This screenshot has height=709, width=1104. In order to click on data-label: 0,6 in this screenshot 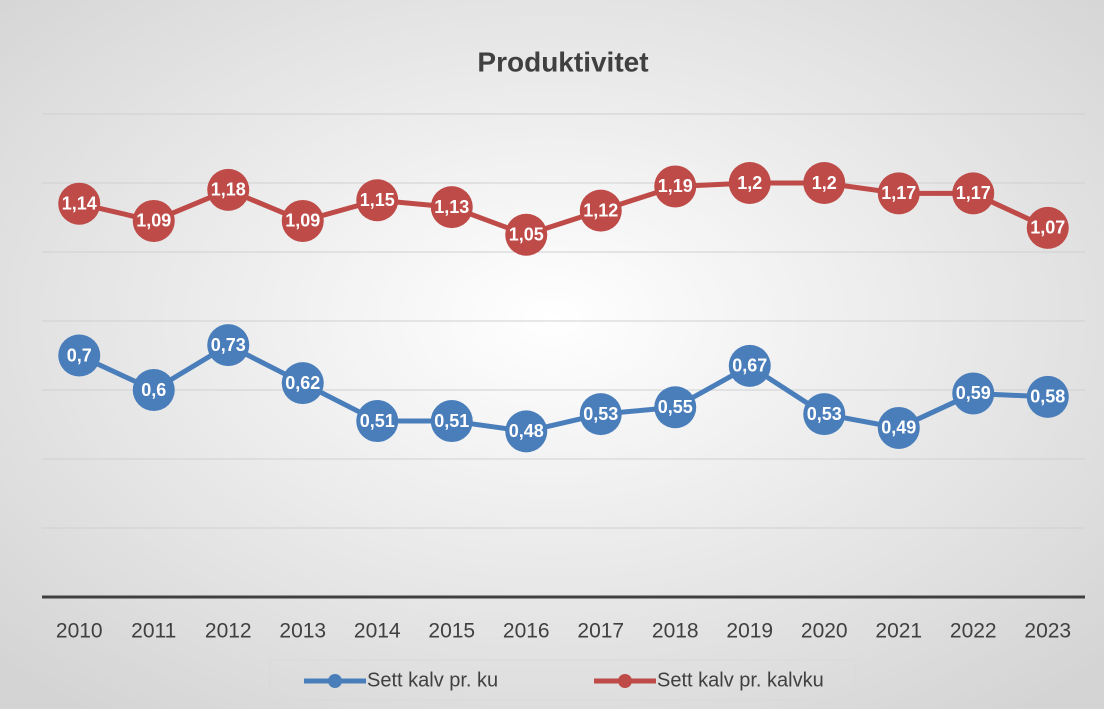, I will do `click(153, 390)`.